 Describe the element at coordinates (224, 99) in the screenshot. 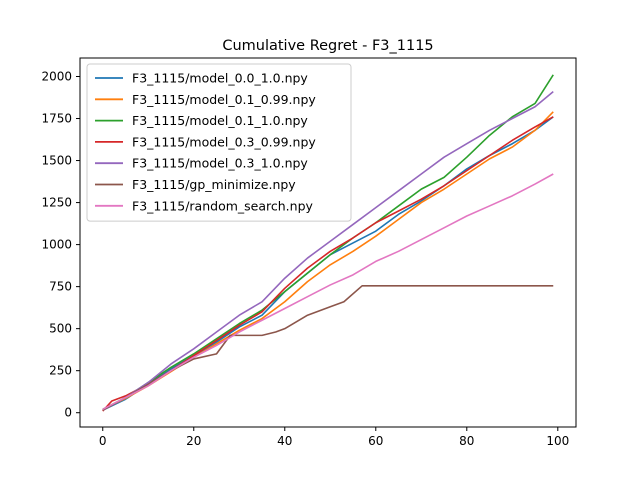

I see `legend-label: F3_1115/model_0.1_0.99.npy` at that location.